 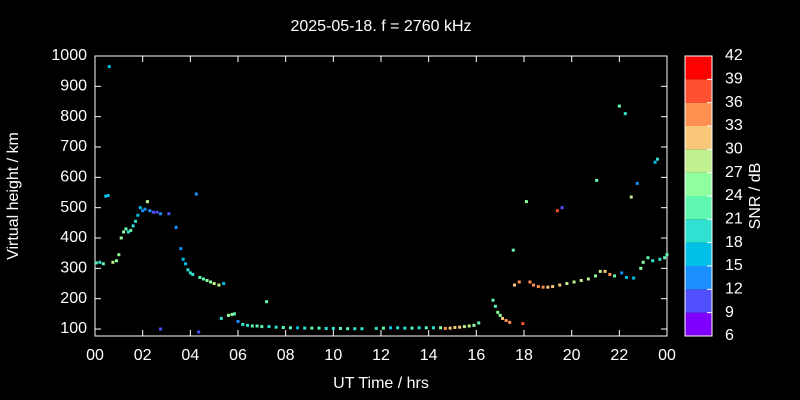 I want to click on y-tick-label: 200, so click(x=73, y=298).